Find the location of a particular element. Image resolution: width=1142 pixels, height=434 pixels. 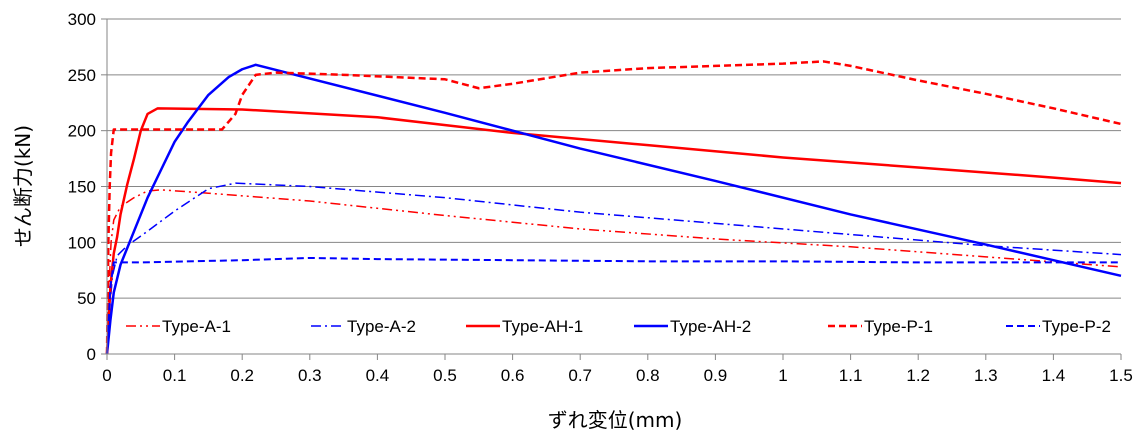

x-tick-label-6: 0.6 is located at coordinates (513, 375).